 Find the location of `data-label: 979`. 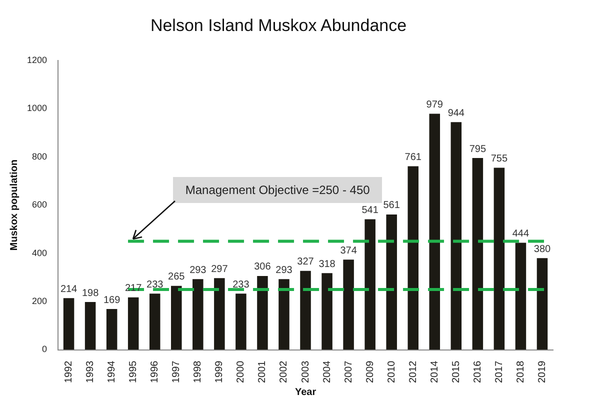

data-label: 979 is located at coordinates (435, 104).